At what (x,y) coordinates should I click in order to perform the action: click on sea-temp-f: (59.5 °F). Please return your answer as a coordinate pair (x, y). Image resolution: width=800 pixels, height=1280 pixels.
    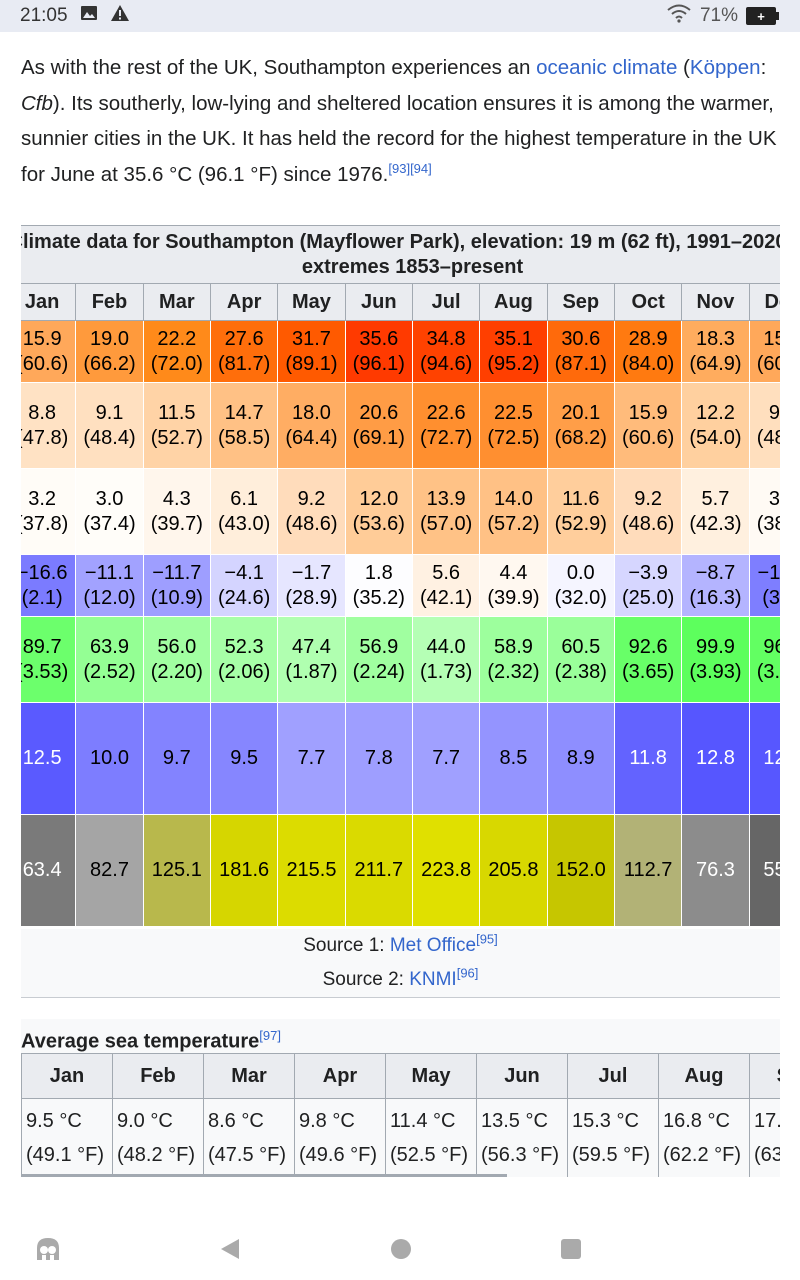
    Looking at the image, I should click on (611, 1155).